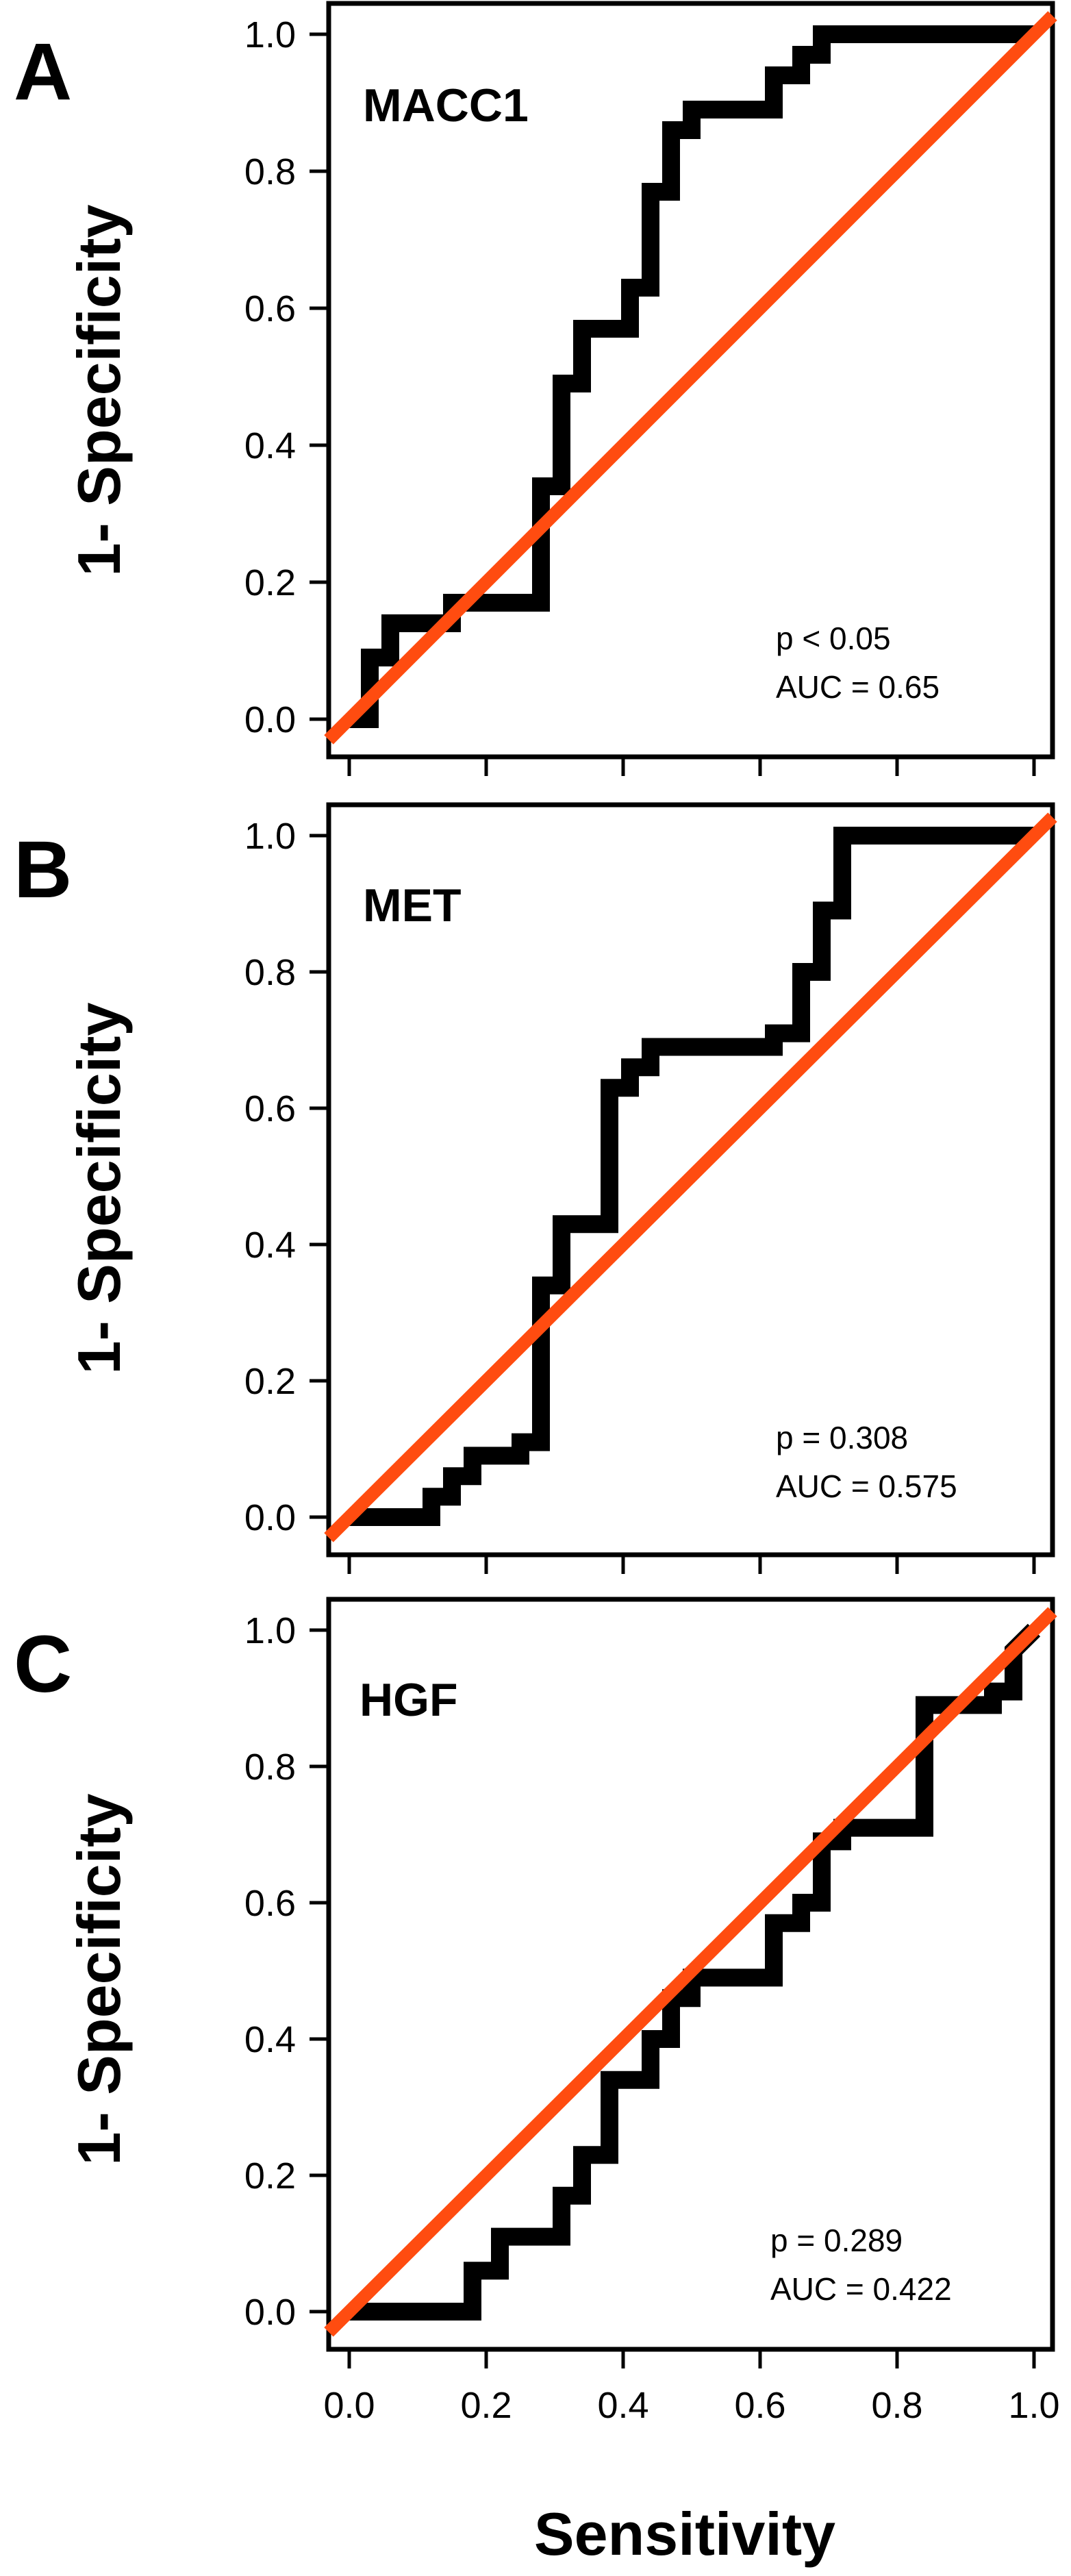 The image size is (1071, 2576). I want to click on x-tick-label: 0.8, so click(896, 2405).